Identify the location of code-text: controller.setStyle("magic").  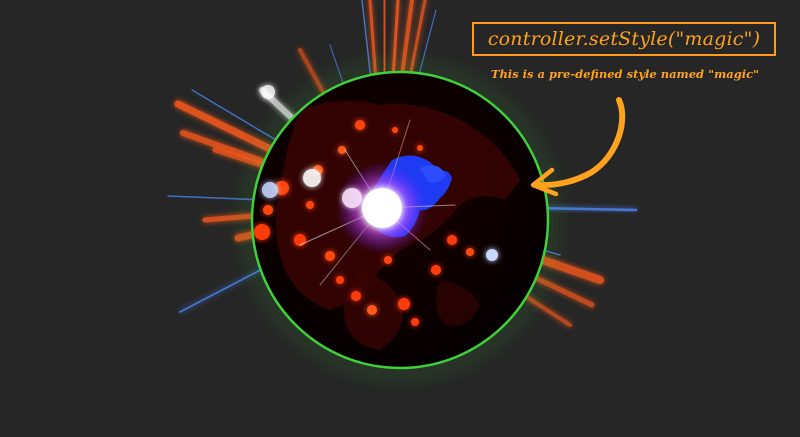
(624, 39).